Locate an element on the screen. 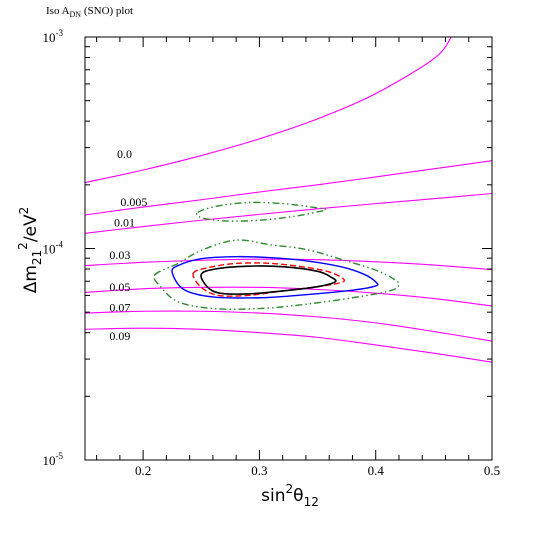 The height and width of the screenshot is (554, 554). iso-line-label: 0.0 is located at coordinates (124, 154).